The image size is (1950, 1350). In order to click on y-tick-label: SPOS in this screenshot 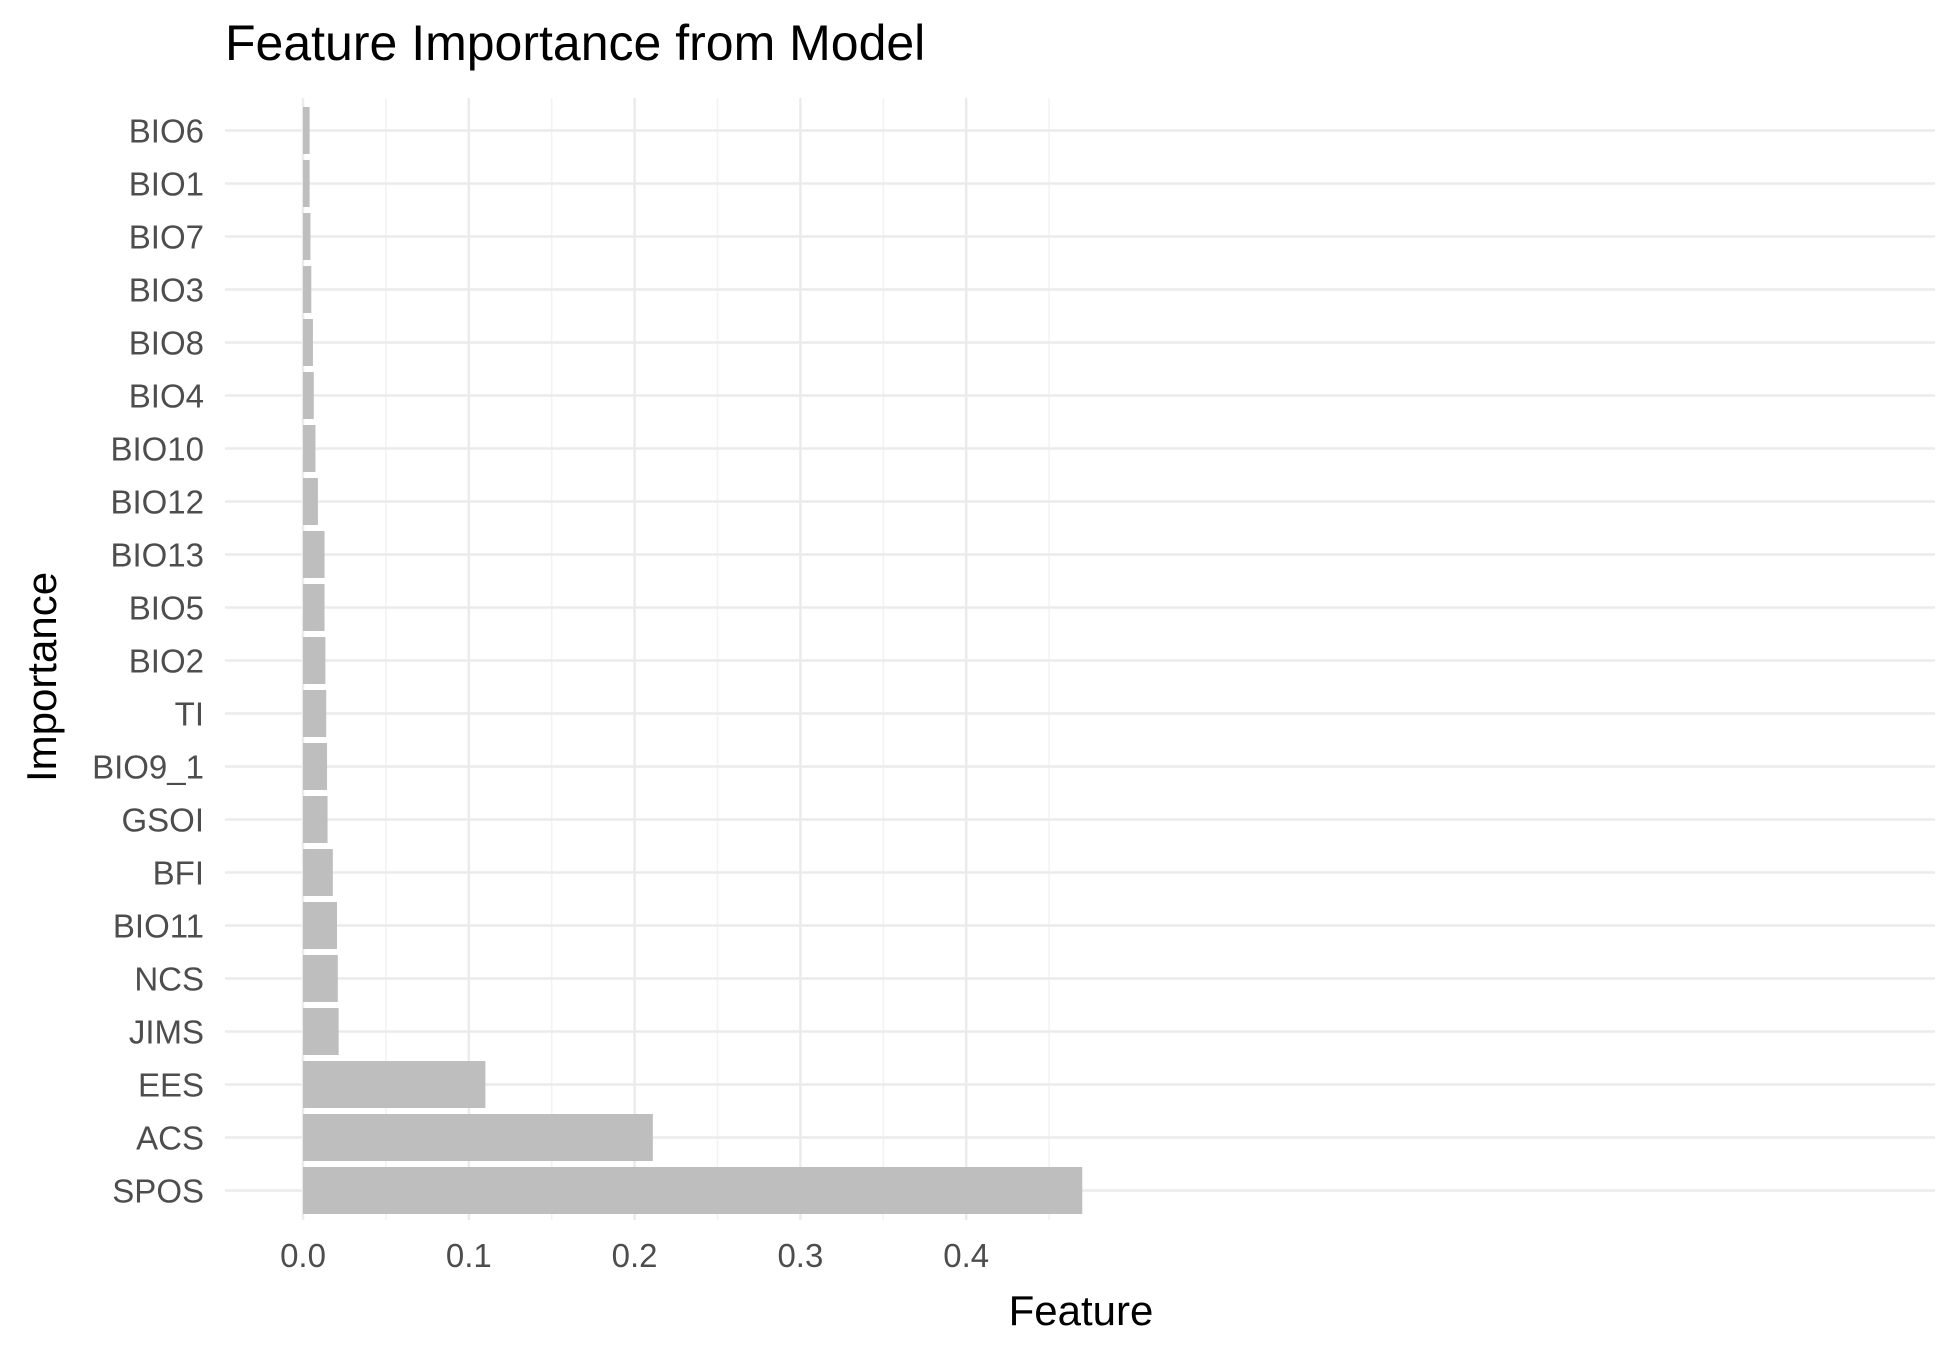, I will do `click(158, 1191)`.